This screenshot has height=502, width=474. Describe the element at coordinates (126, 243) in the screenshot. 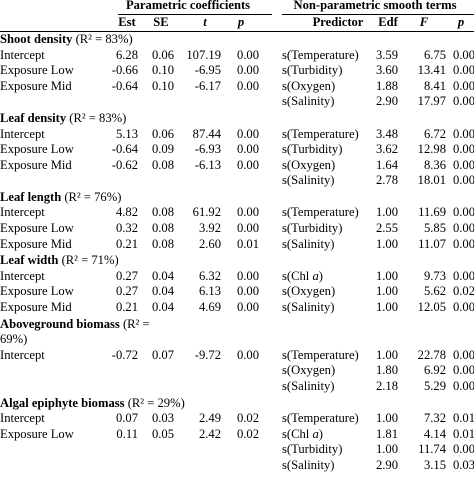

I see `est-value: 0.21` at that location.